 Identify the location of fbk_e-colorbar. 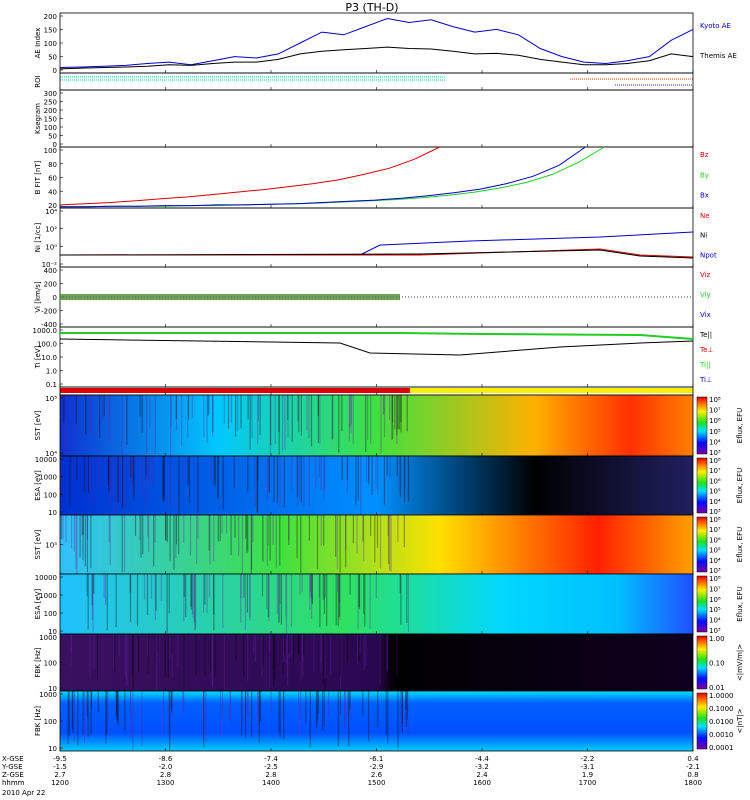
(702, 662).